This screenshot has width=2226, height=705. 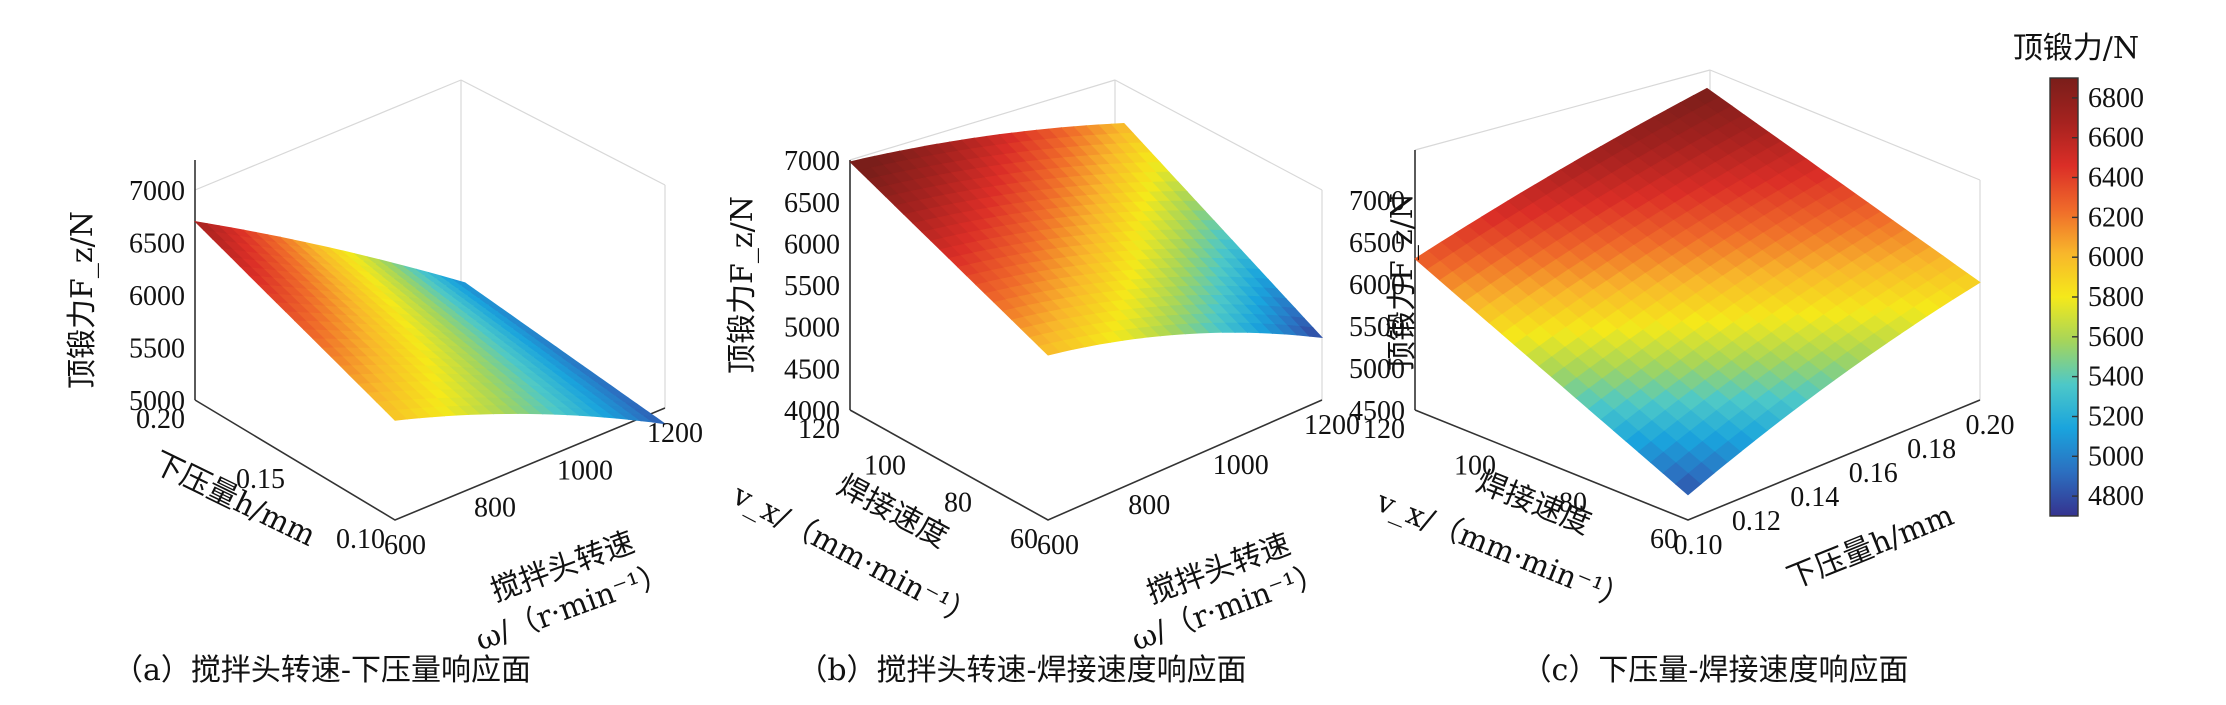 I want to click on x-tick-label: 0.16, so click(x=1873, y=473).